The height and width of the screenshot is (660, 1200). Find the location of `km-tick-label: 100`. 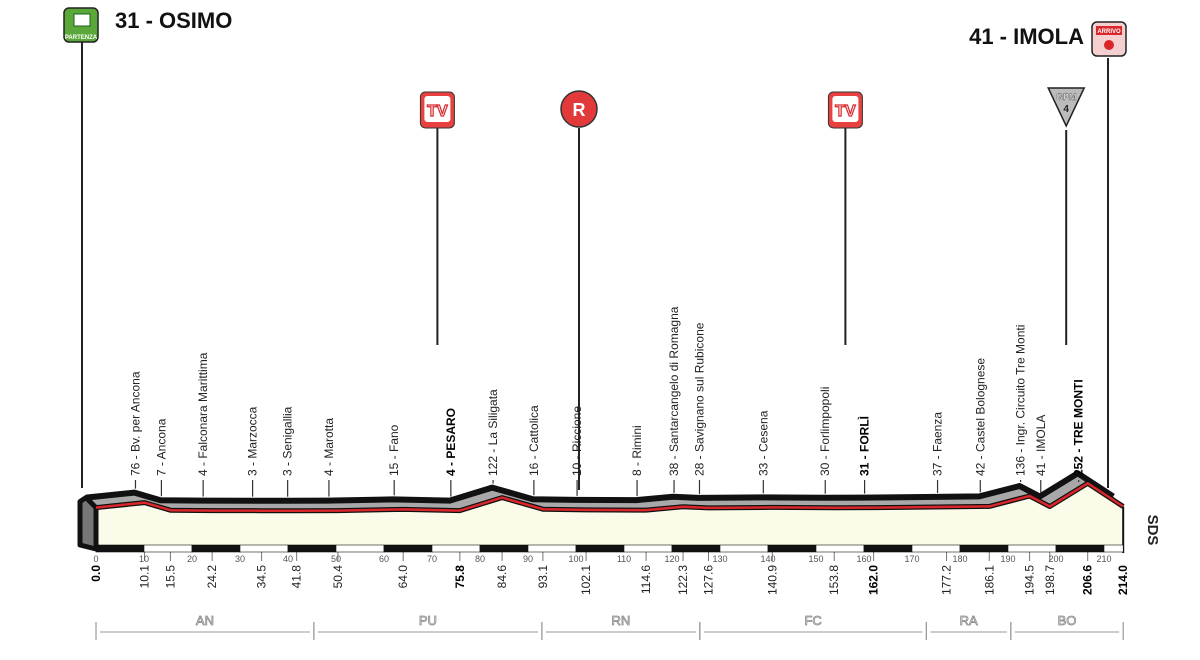

km-tick-label: 100 is located at coordinates (575, 559).